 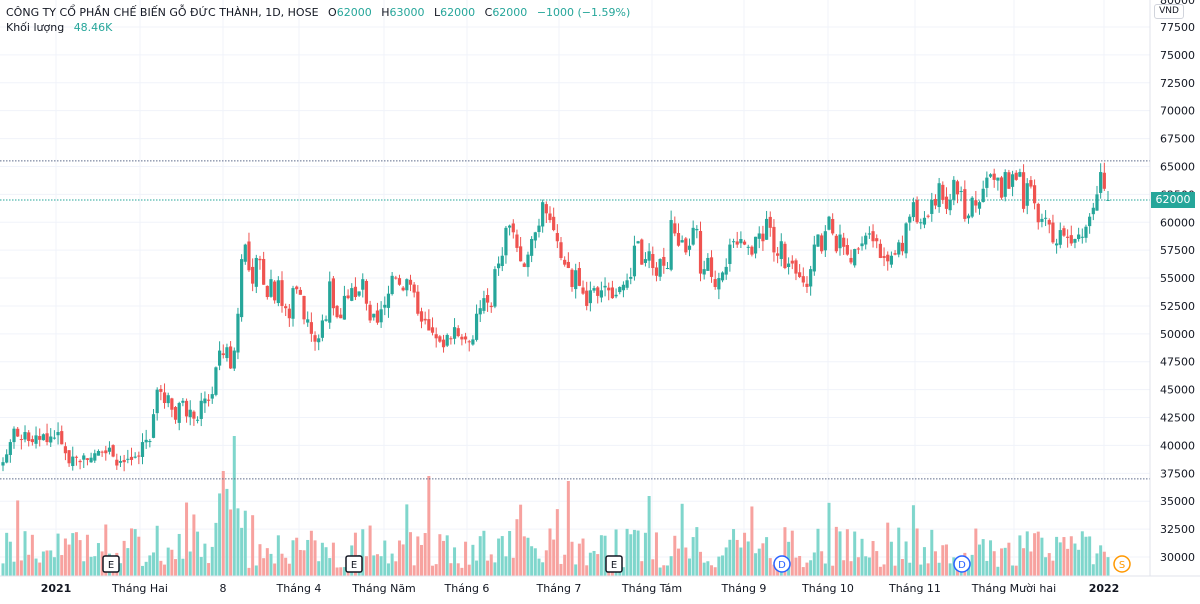 I want to click on legend-row-volume: Khối lượng 48.46K, so click(x=318, y=27).